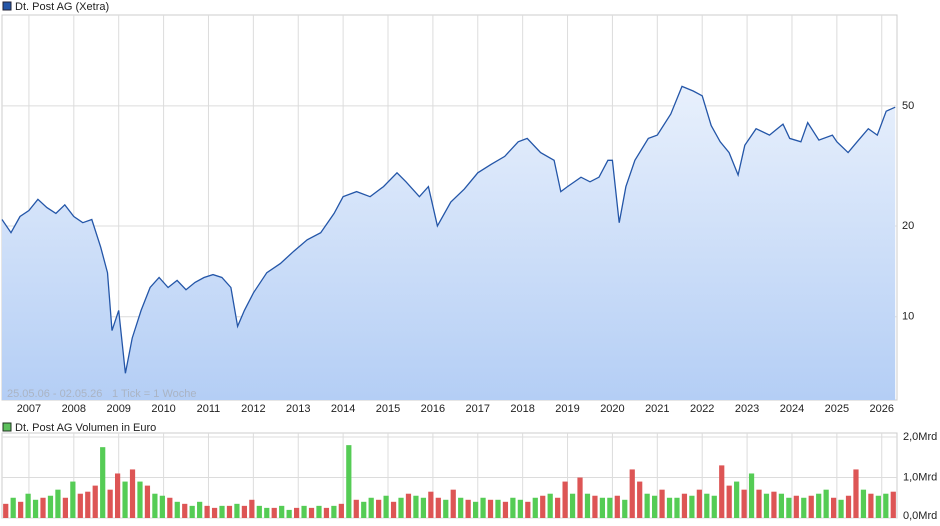 The image size is (940, 526). Describe the element at coordinates (85, 428) in the screenshot. I see `legend-label: Dt. Post AG Volumen in Euro` at that location.